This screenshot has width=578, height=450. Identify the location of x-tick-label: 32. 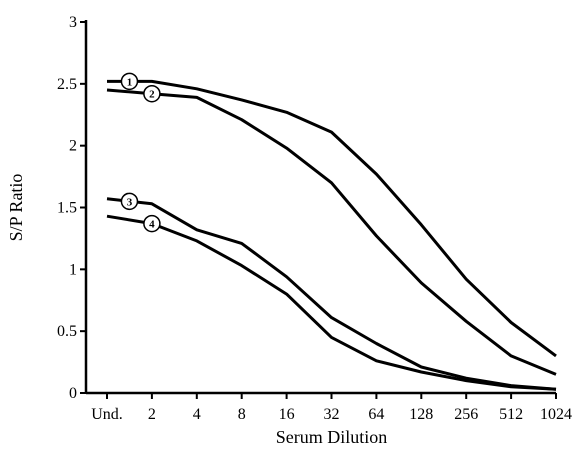
(332, 414).